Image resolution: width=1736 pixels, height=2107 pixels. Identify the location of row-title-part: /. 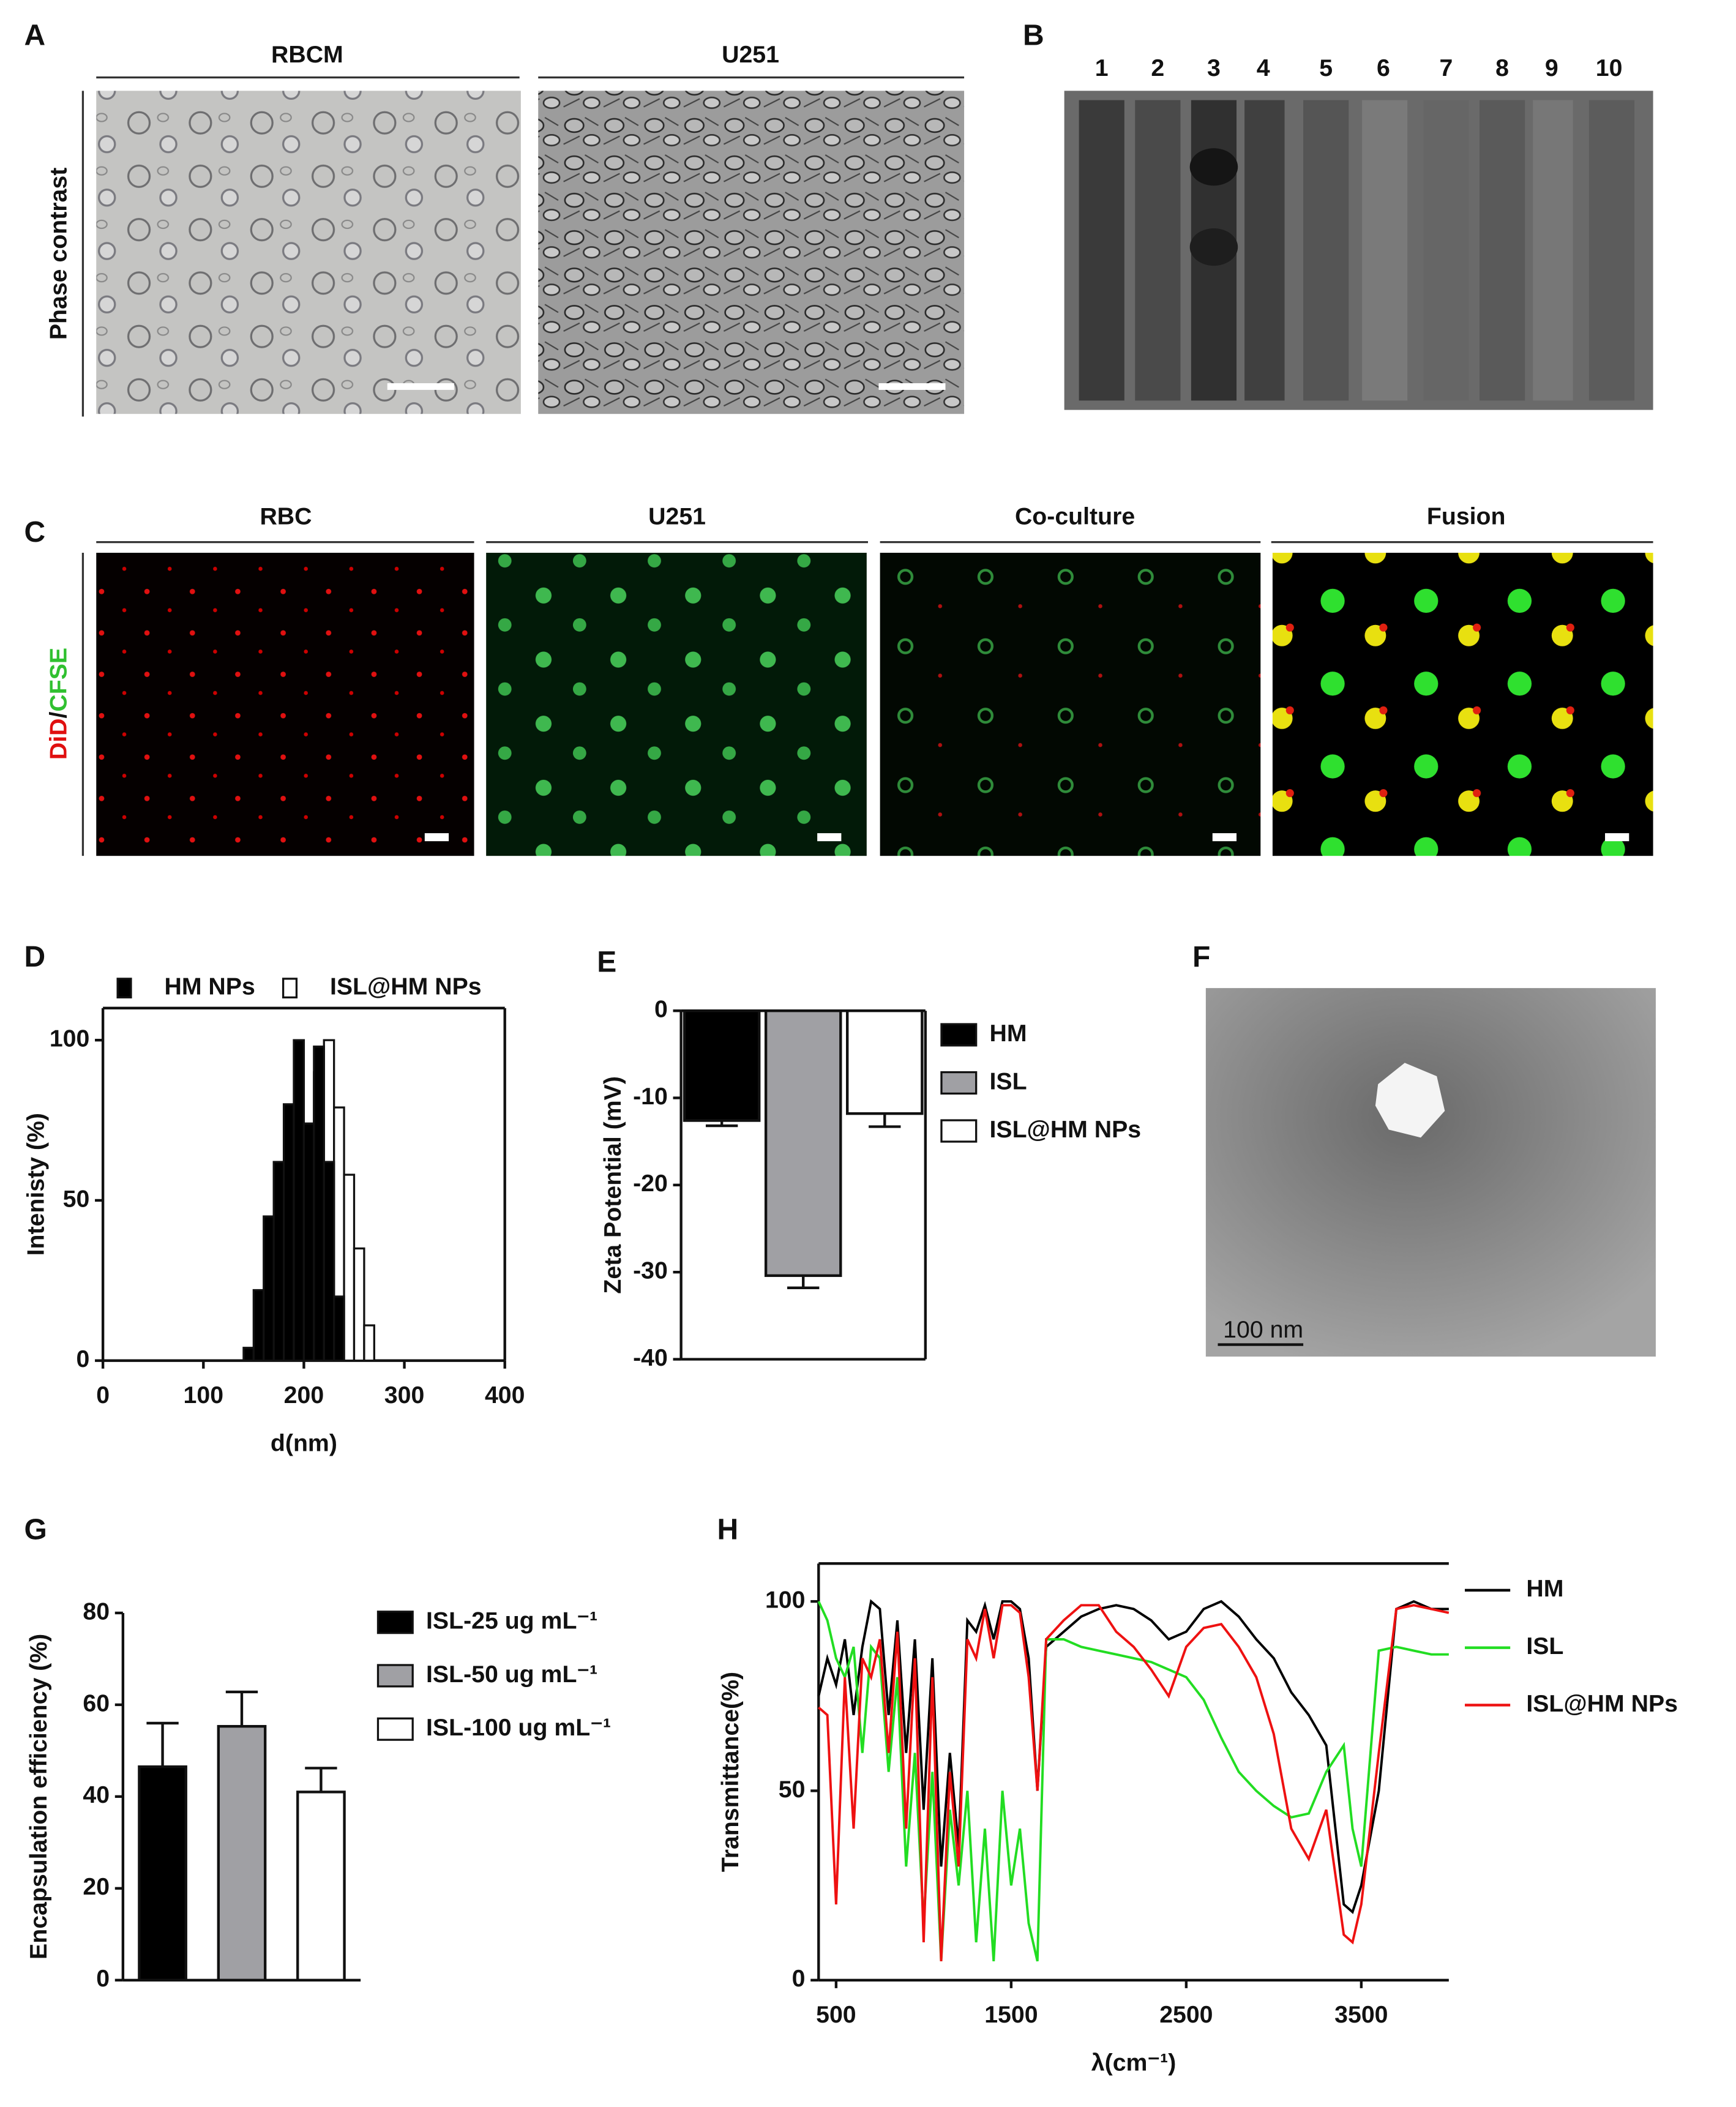
(59, 715).